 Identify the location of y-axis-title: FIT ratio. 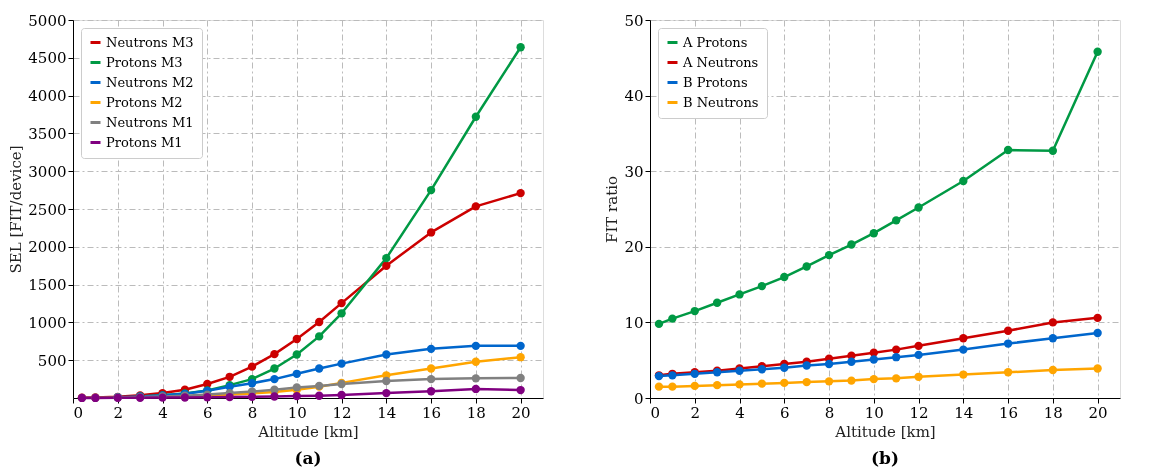
(612, 209).